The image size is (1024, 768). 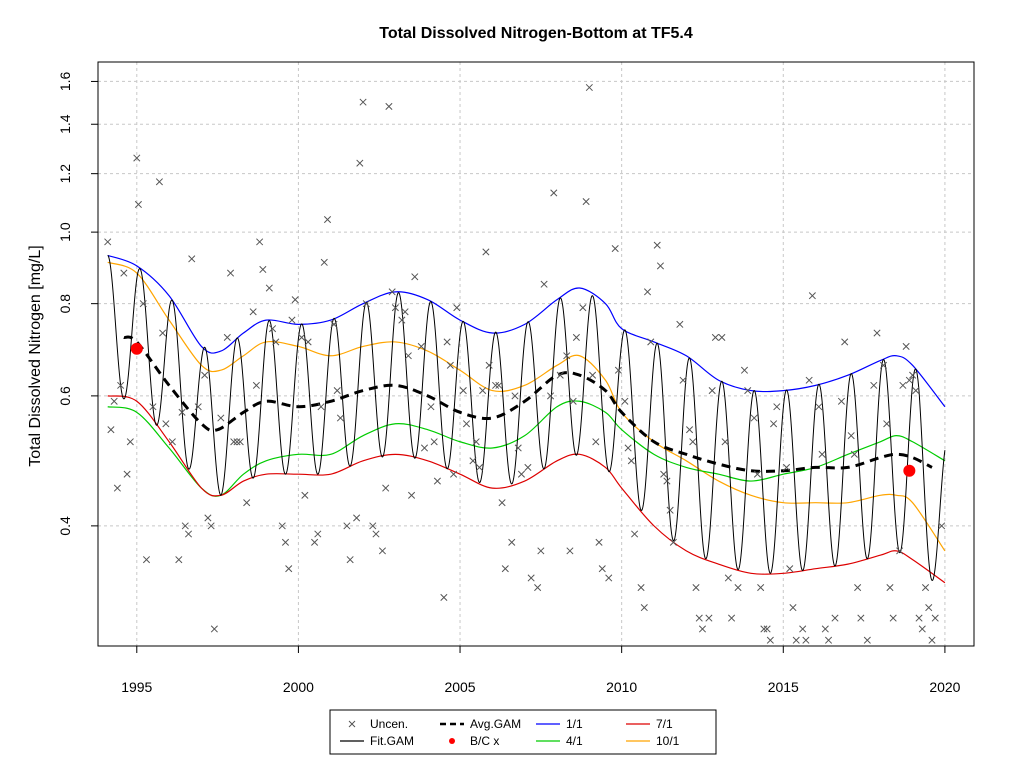 I want to click on x-tick-label: 2015, so click(x=783, y=687).